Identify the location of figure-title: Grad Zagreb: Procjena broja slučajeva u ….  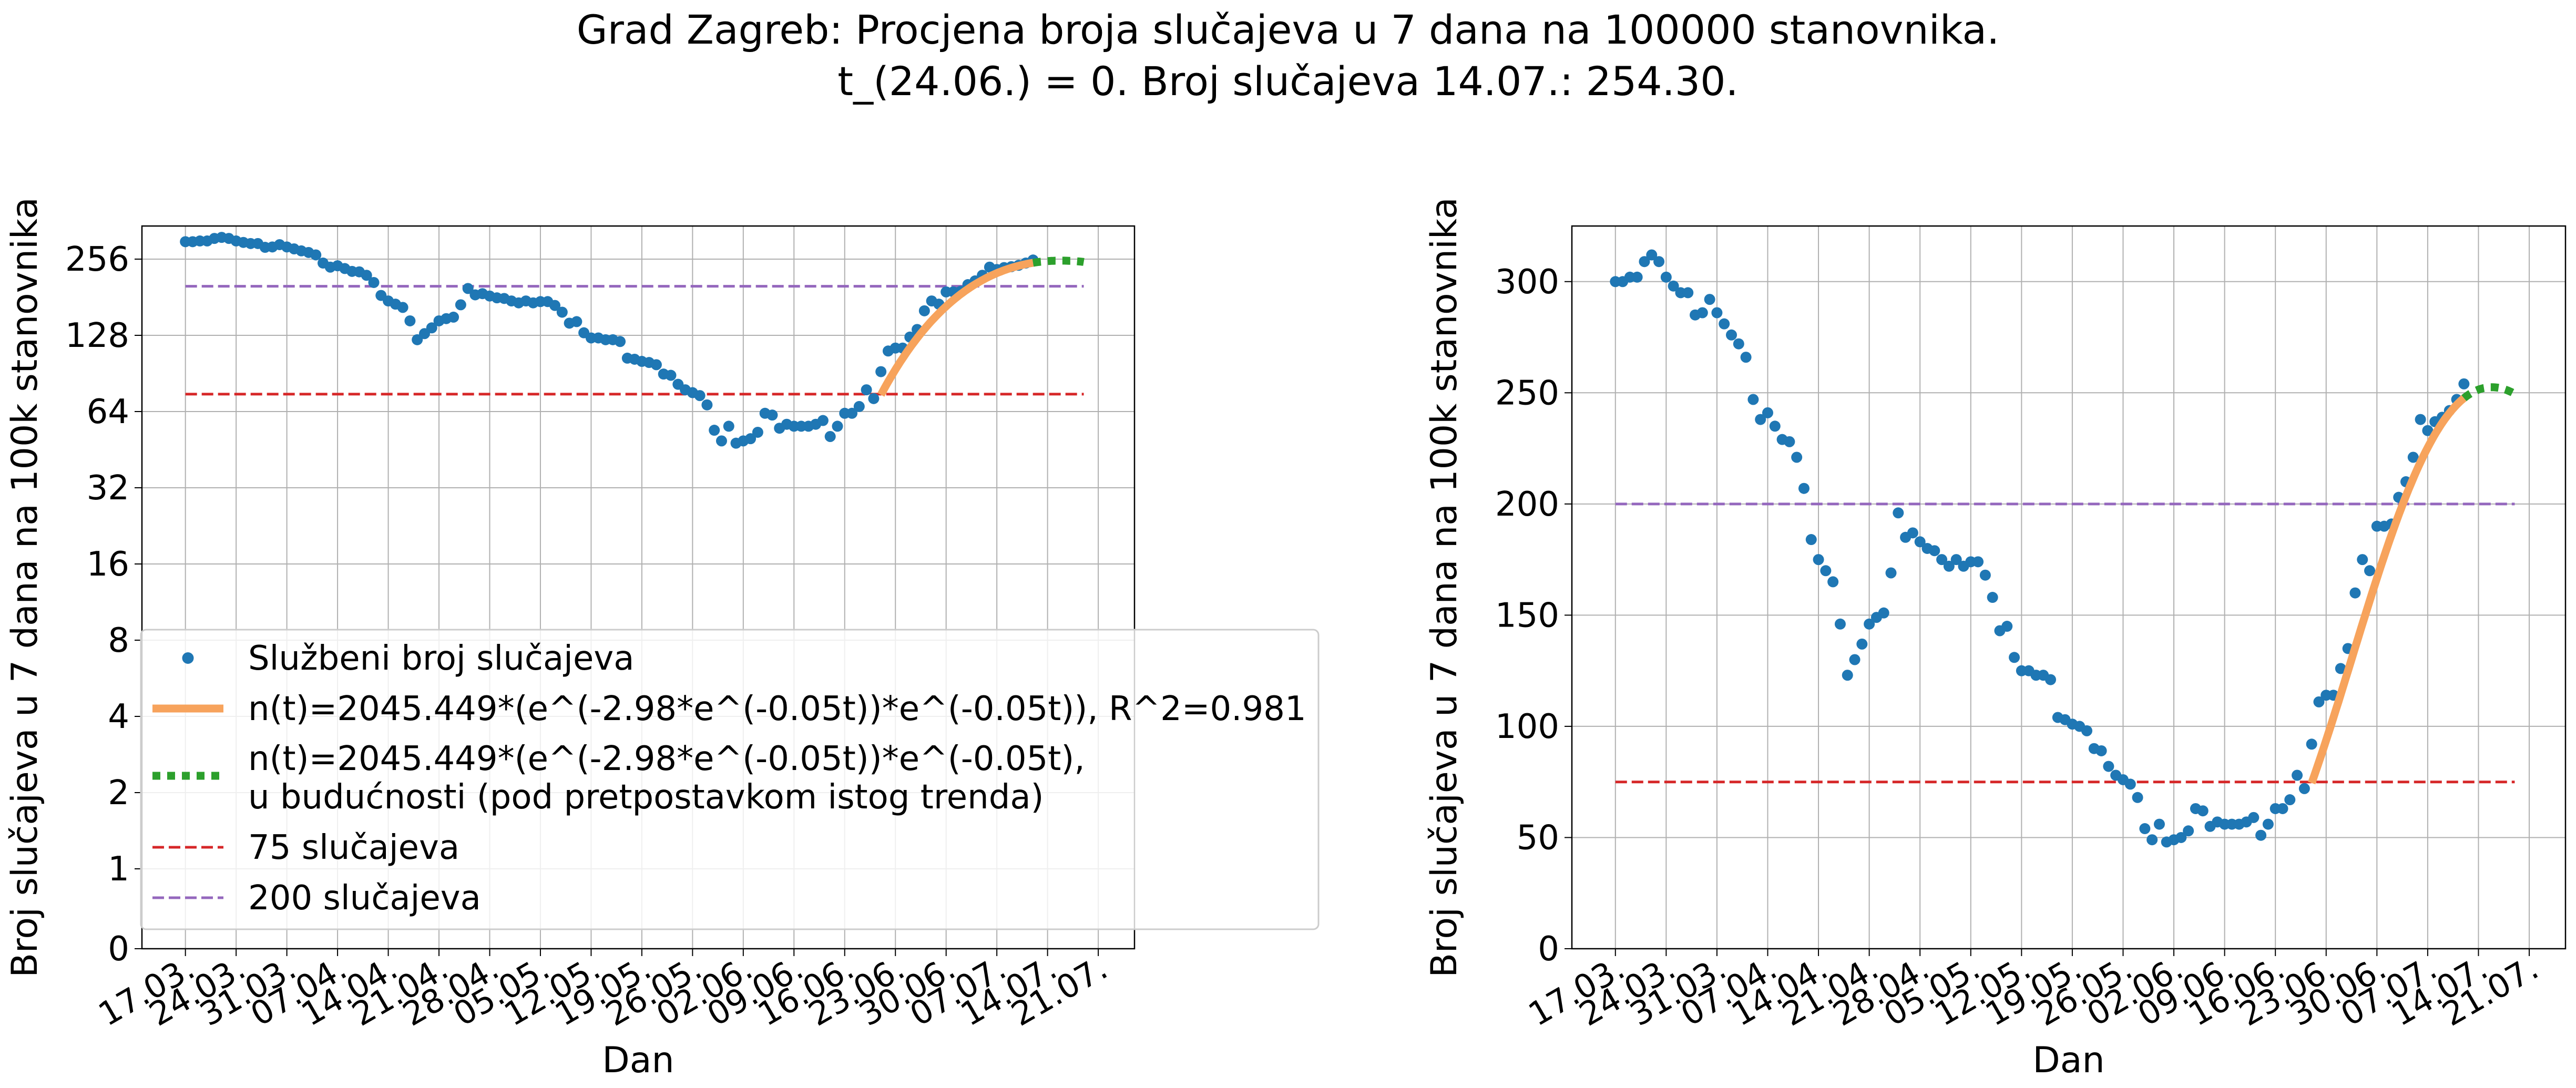
(1288, 55).